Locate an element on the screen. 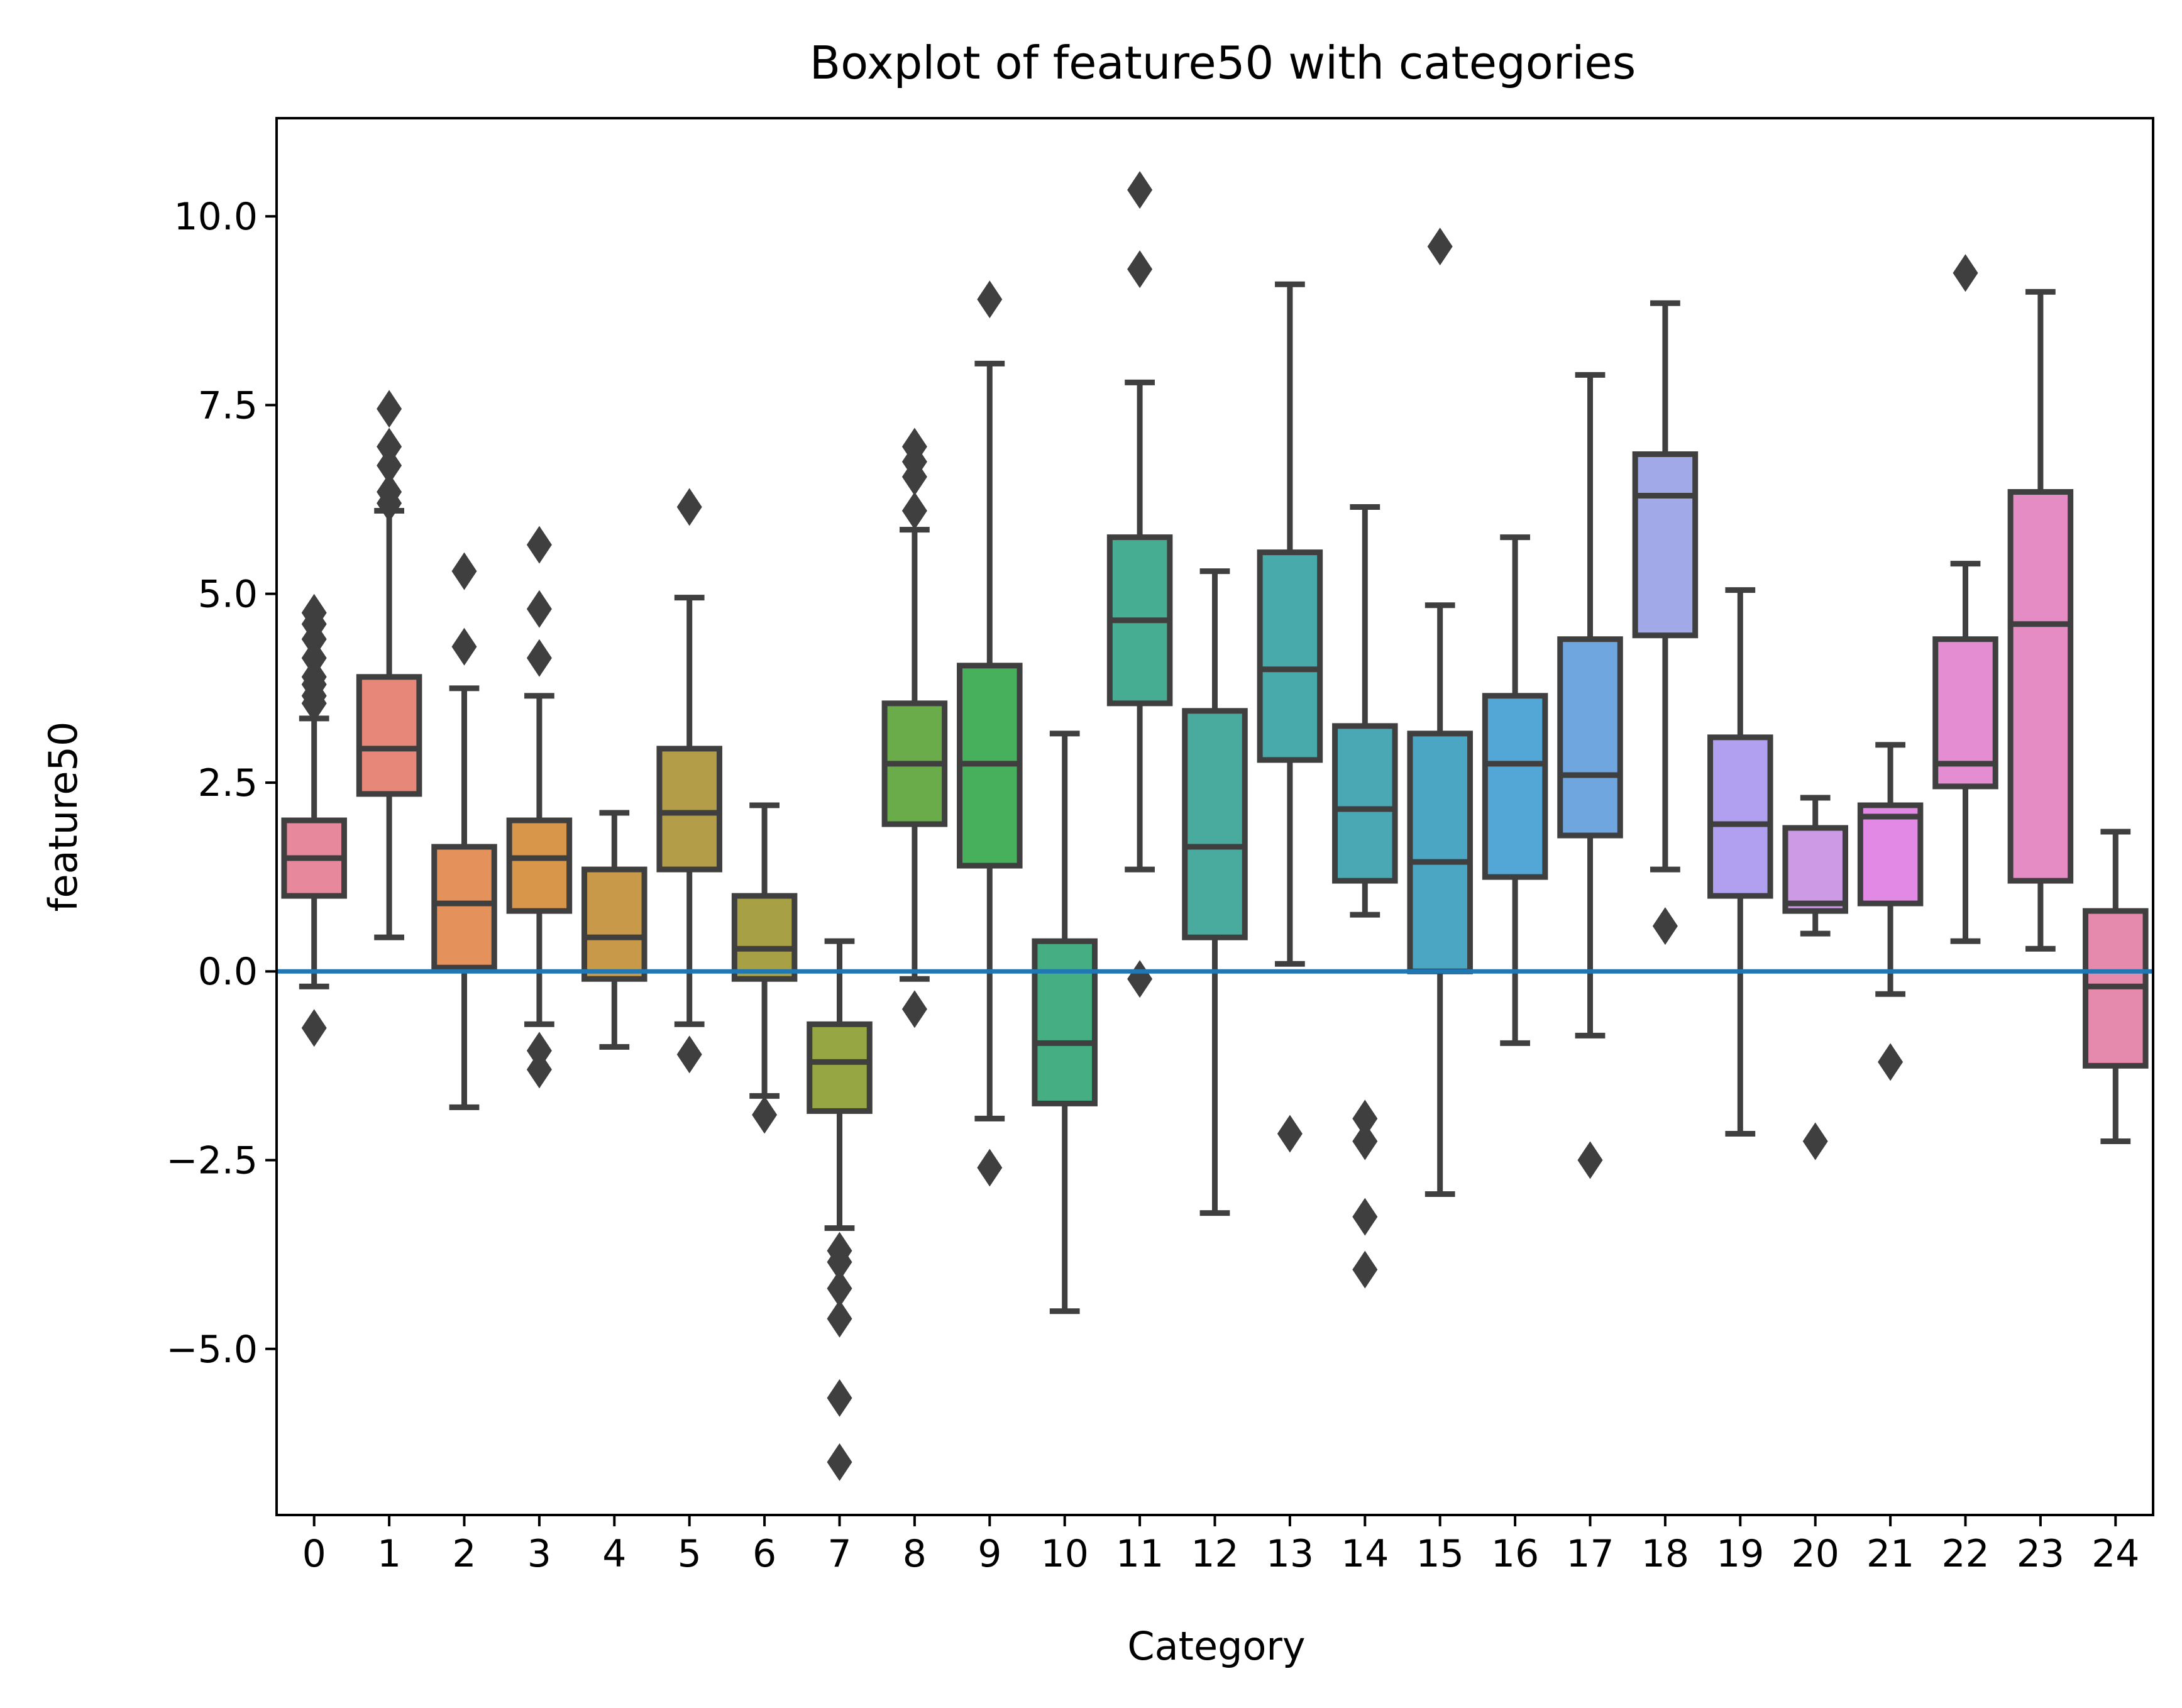 This screenshot has width=2182, height=1708. x-tick-label: 8 is located at coordinates (915, 1554).